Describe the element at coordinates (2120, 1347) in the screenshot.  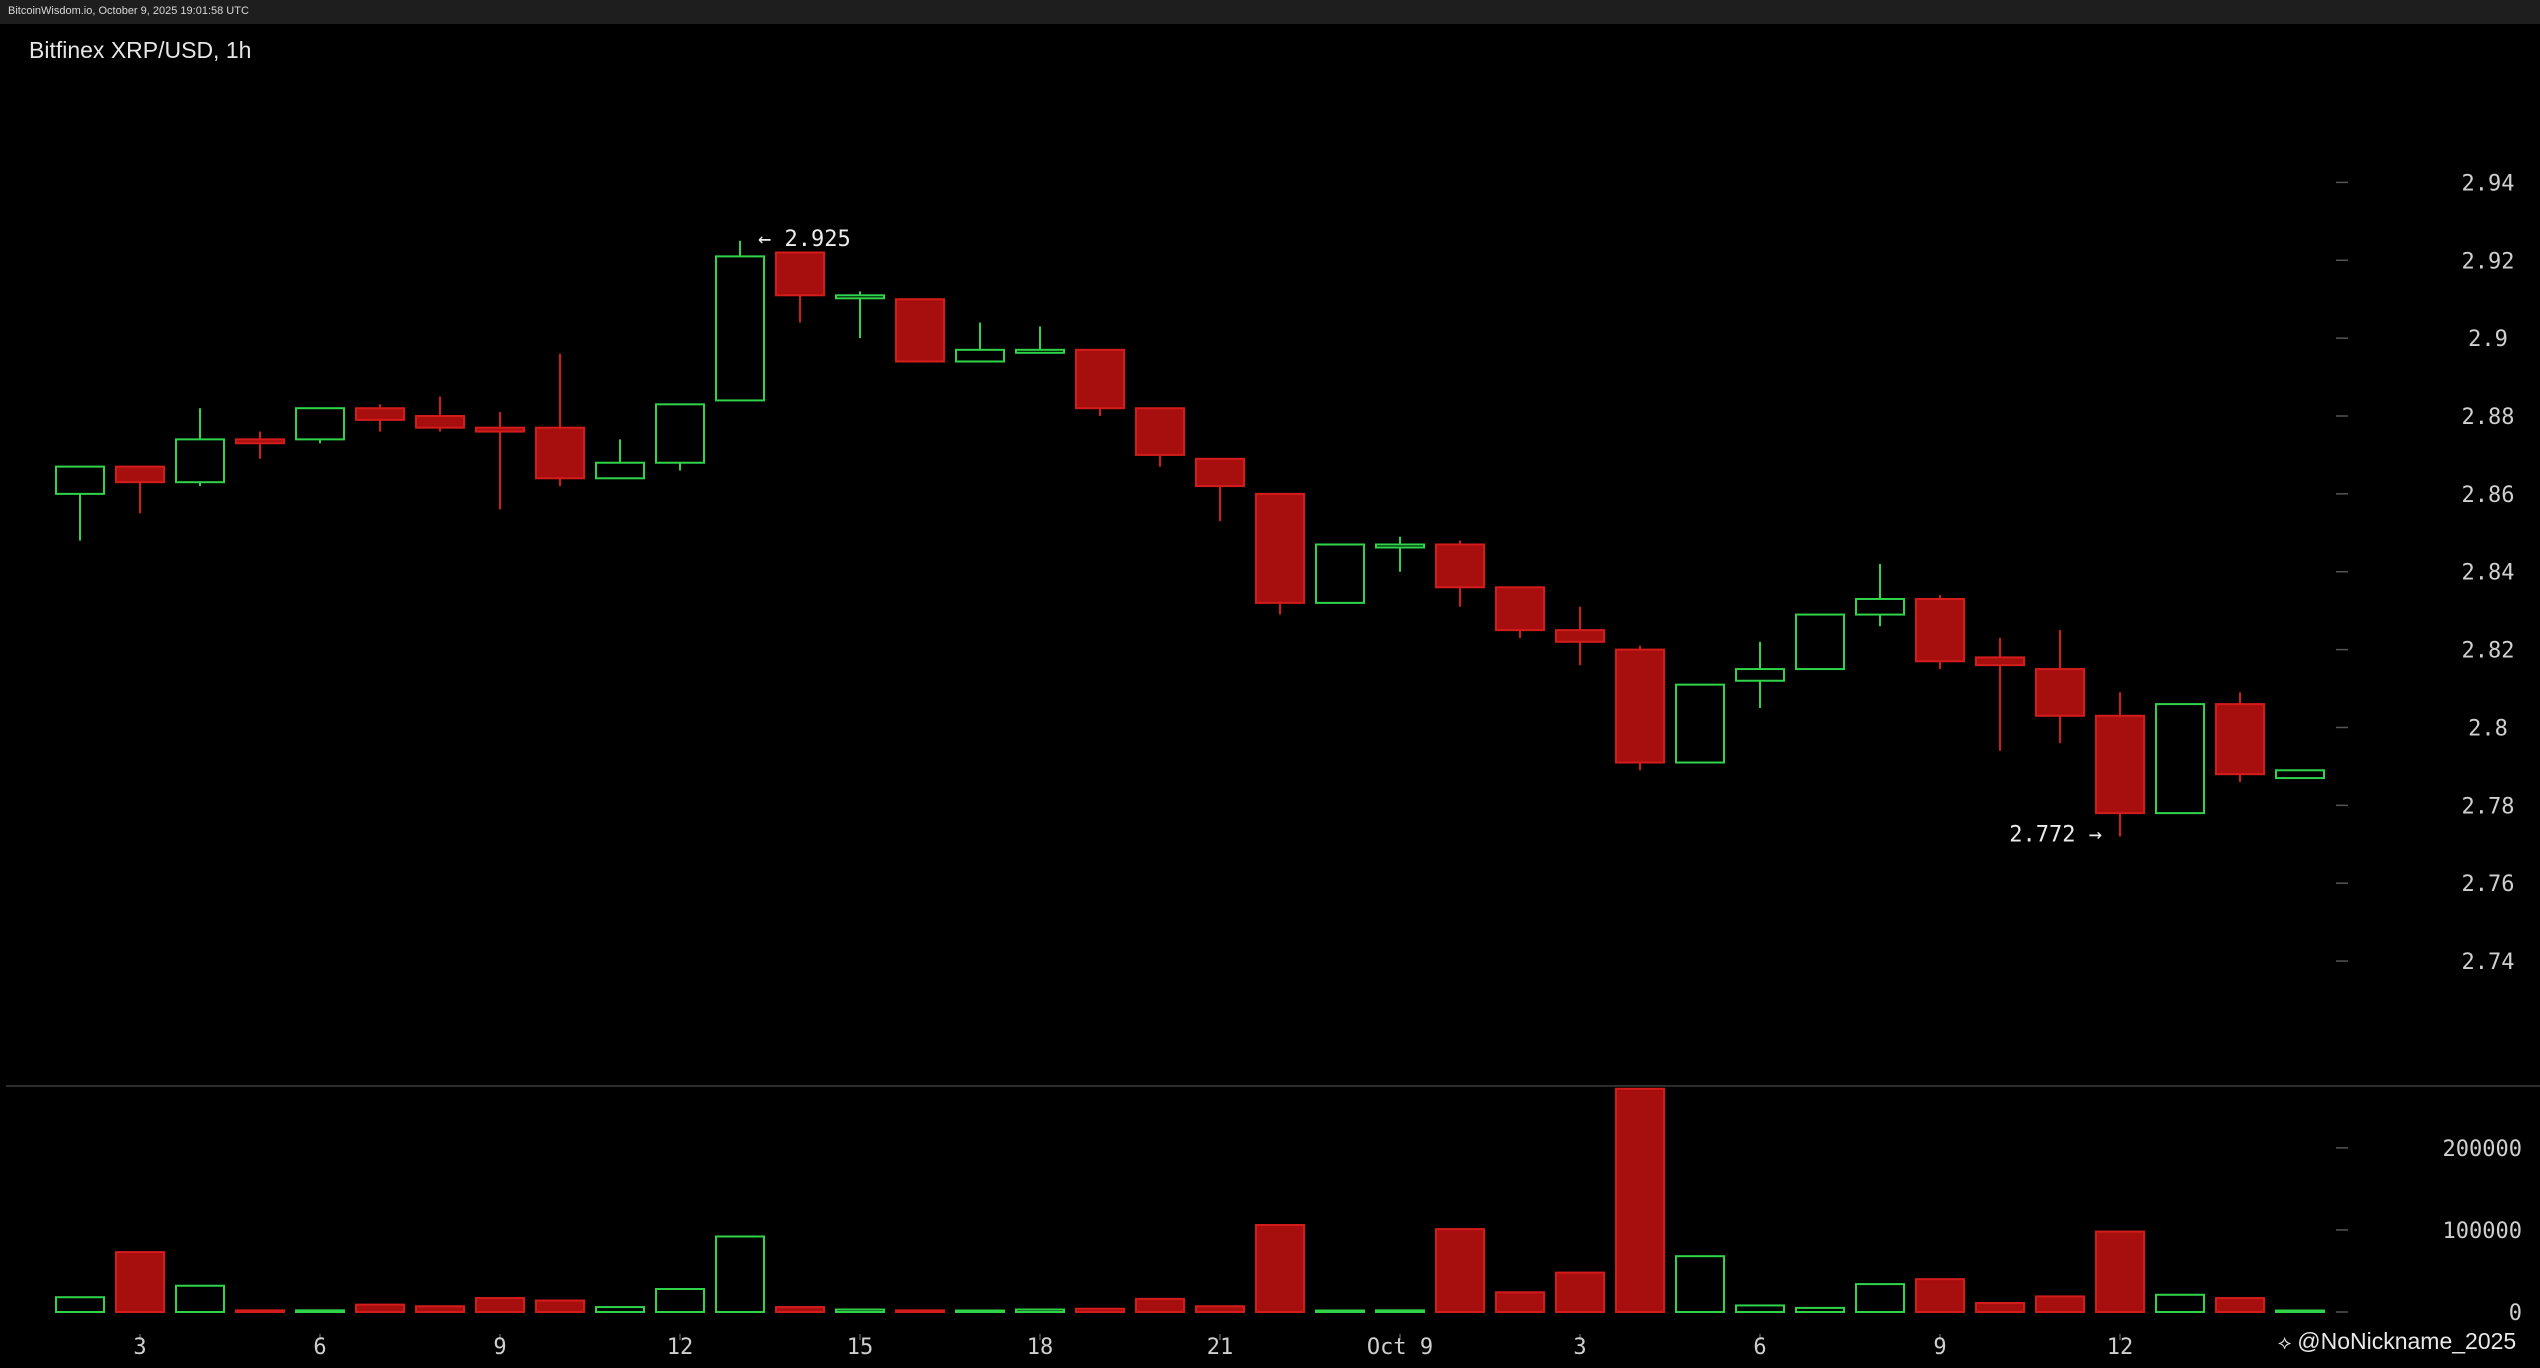
I see `time-tick-label: 12` at that location.